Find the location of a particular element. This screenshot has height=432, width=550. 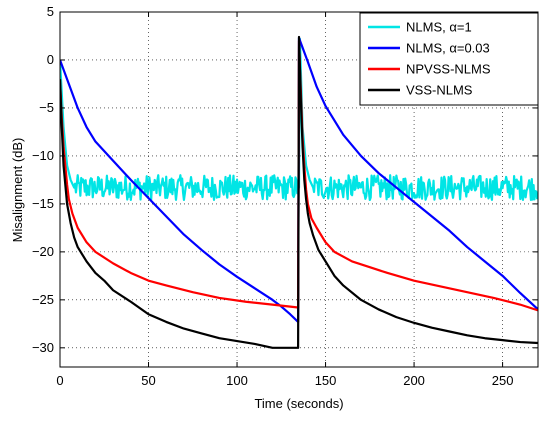

legend-label: NLMS, α=0.03 is located at coordinates (448, 48).